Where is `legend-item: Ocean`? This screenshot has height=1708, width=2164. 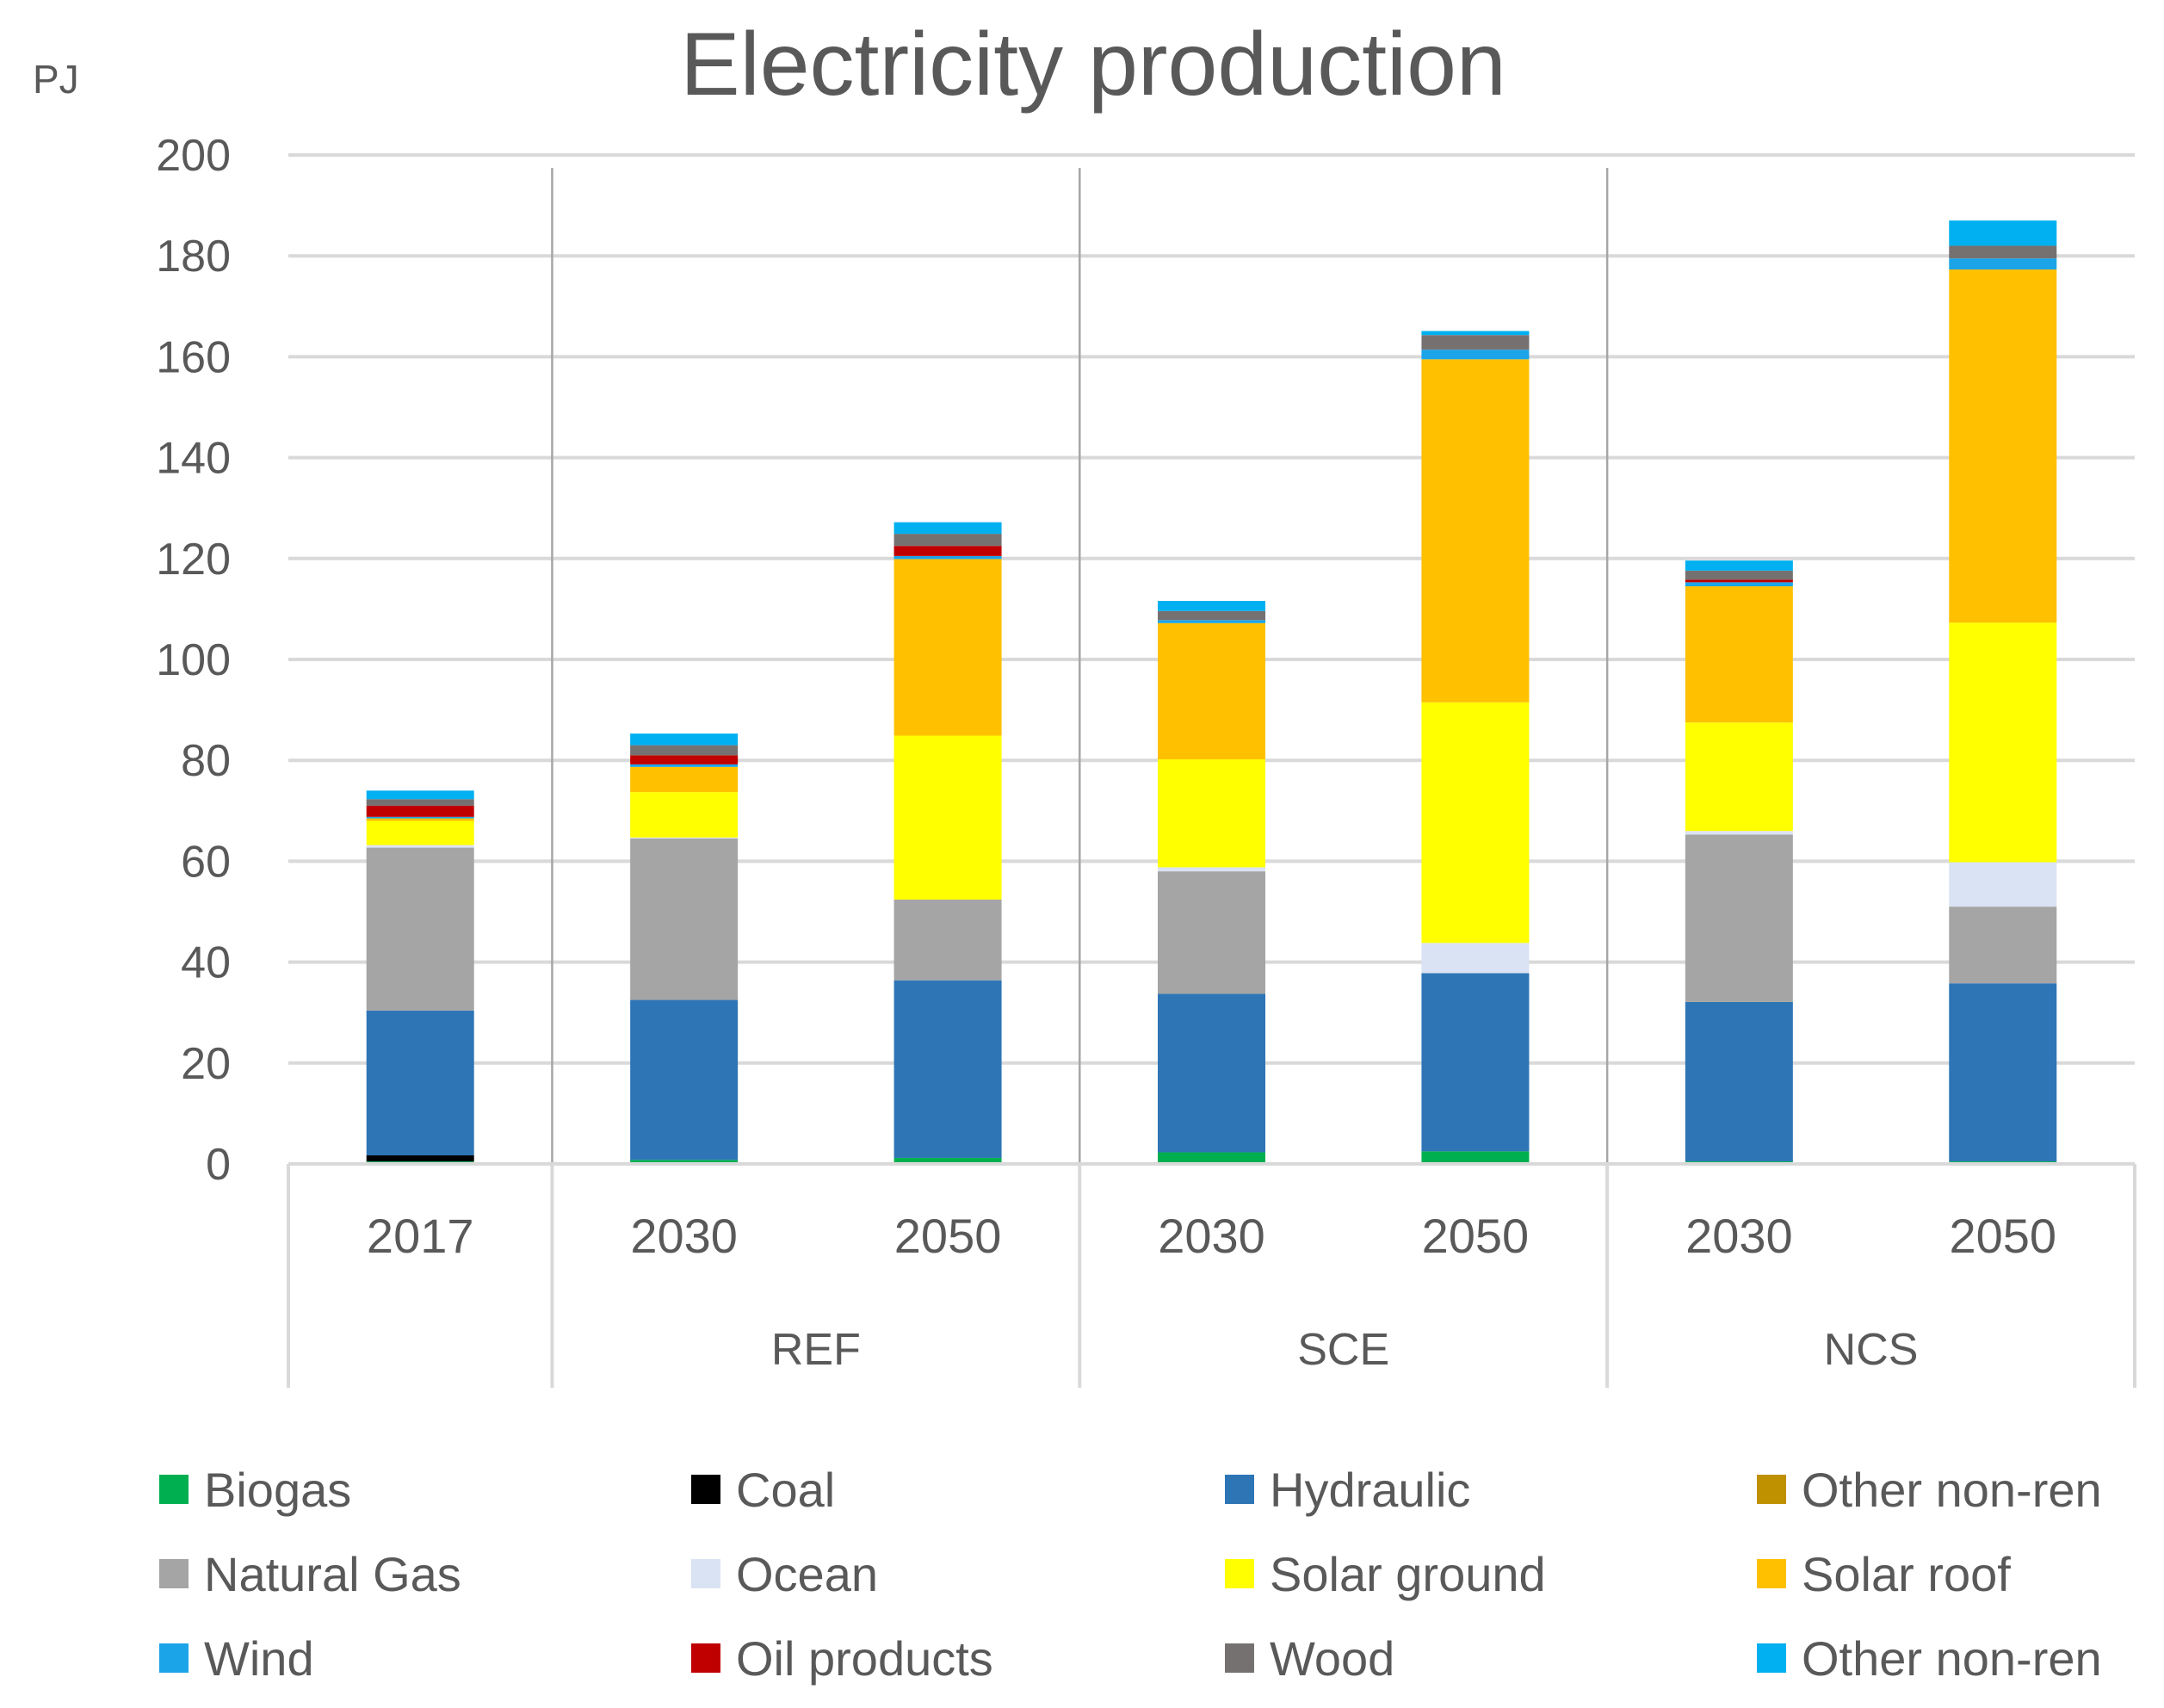
legend-item: Ocean is located at coordinates (784, 1573).